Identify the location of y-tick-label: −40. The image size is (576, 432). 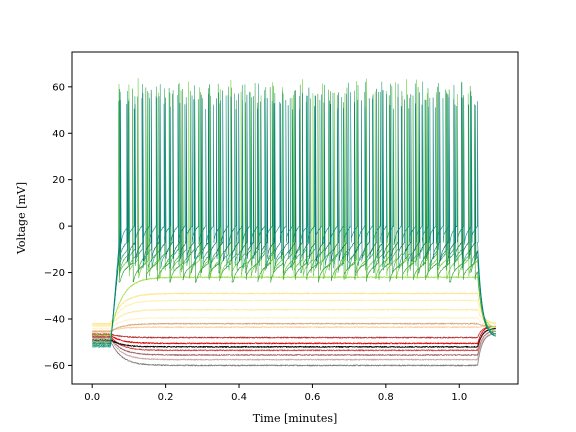
(54, 319).